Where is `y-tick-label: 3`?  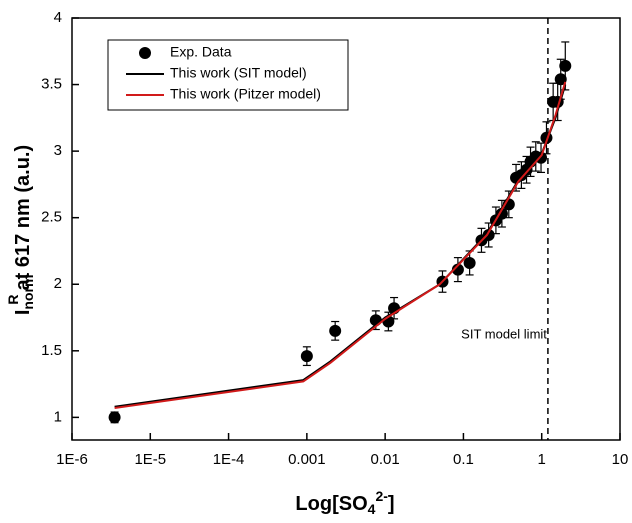
y-tick-label: 3 is located at coordinates (58, 150).